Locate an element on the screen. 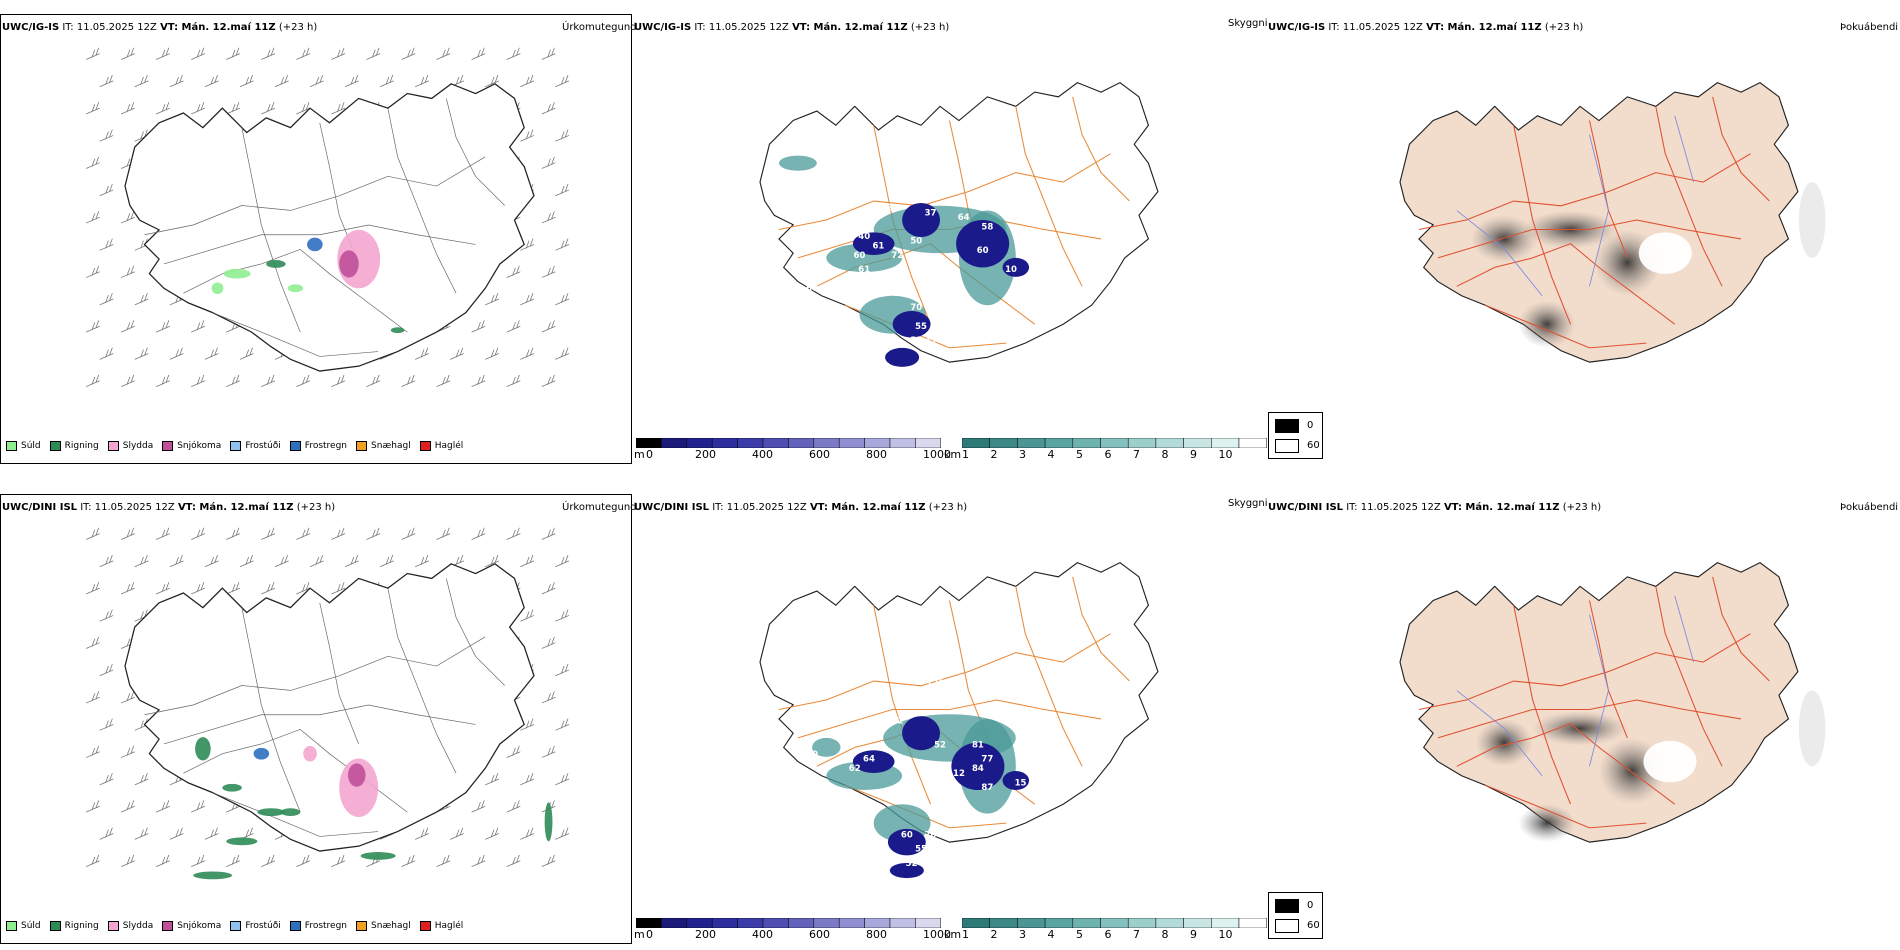 This screenshot has height=950, width=1900. visibility-unit: km is located at coordinates (953, 934).